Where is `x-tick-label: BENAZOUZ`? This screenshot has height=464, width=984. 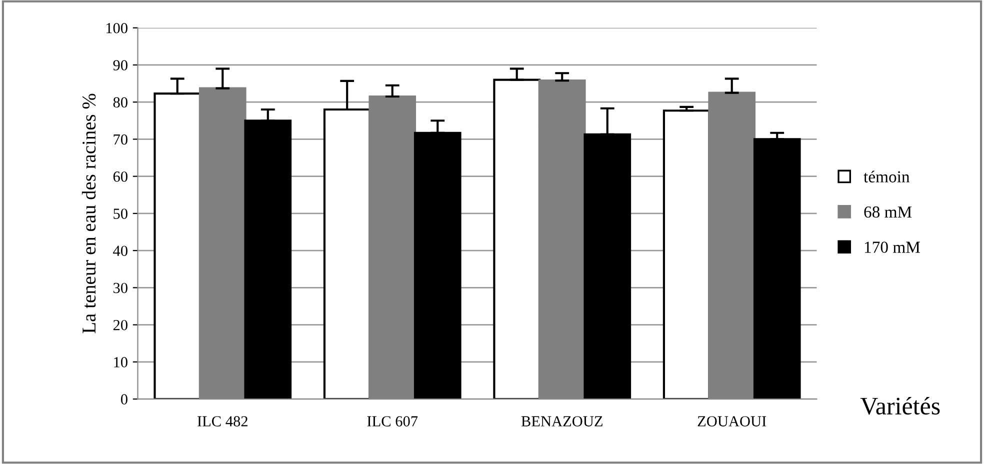
x-tick-label: BENAZOUZ is located at coordinates (561, 421).